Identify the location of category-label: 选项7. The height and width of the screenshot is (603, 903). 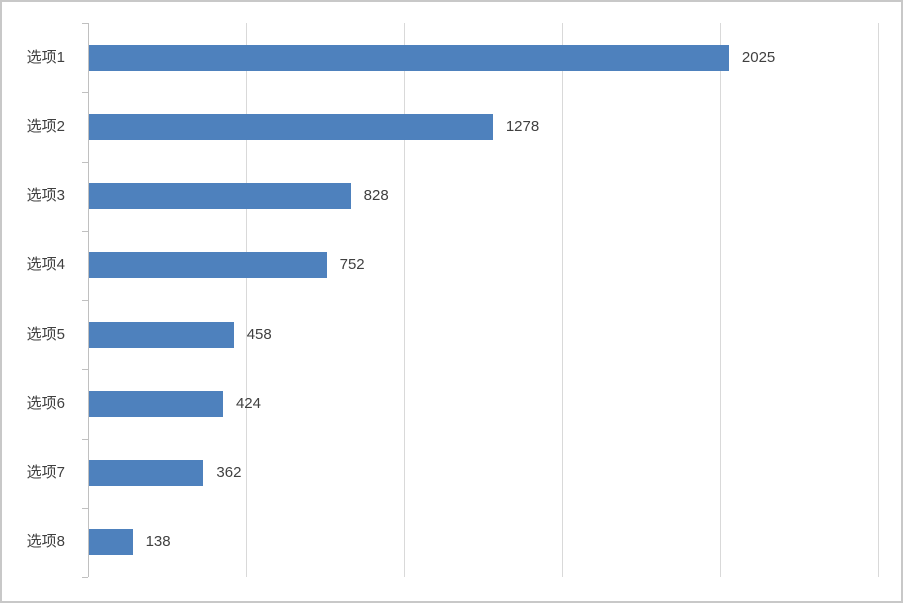
(45, 473).